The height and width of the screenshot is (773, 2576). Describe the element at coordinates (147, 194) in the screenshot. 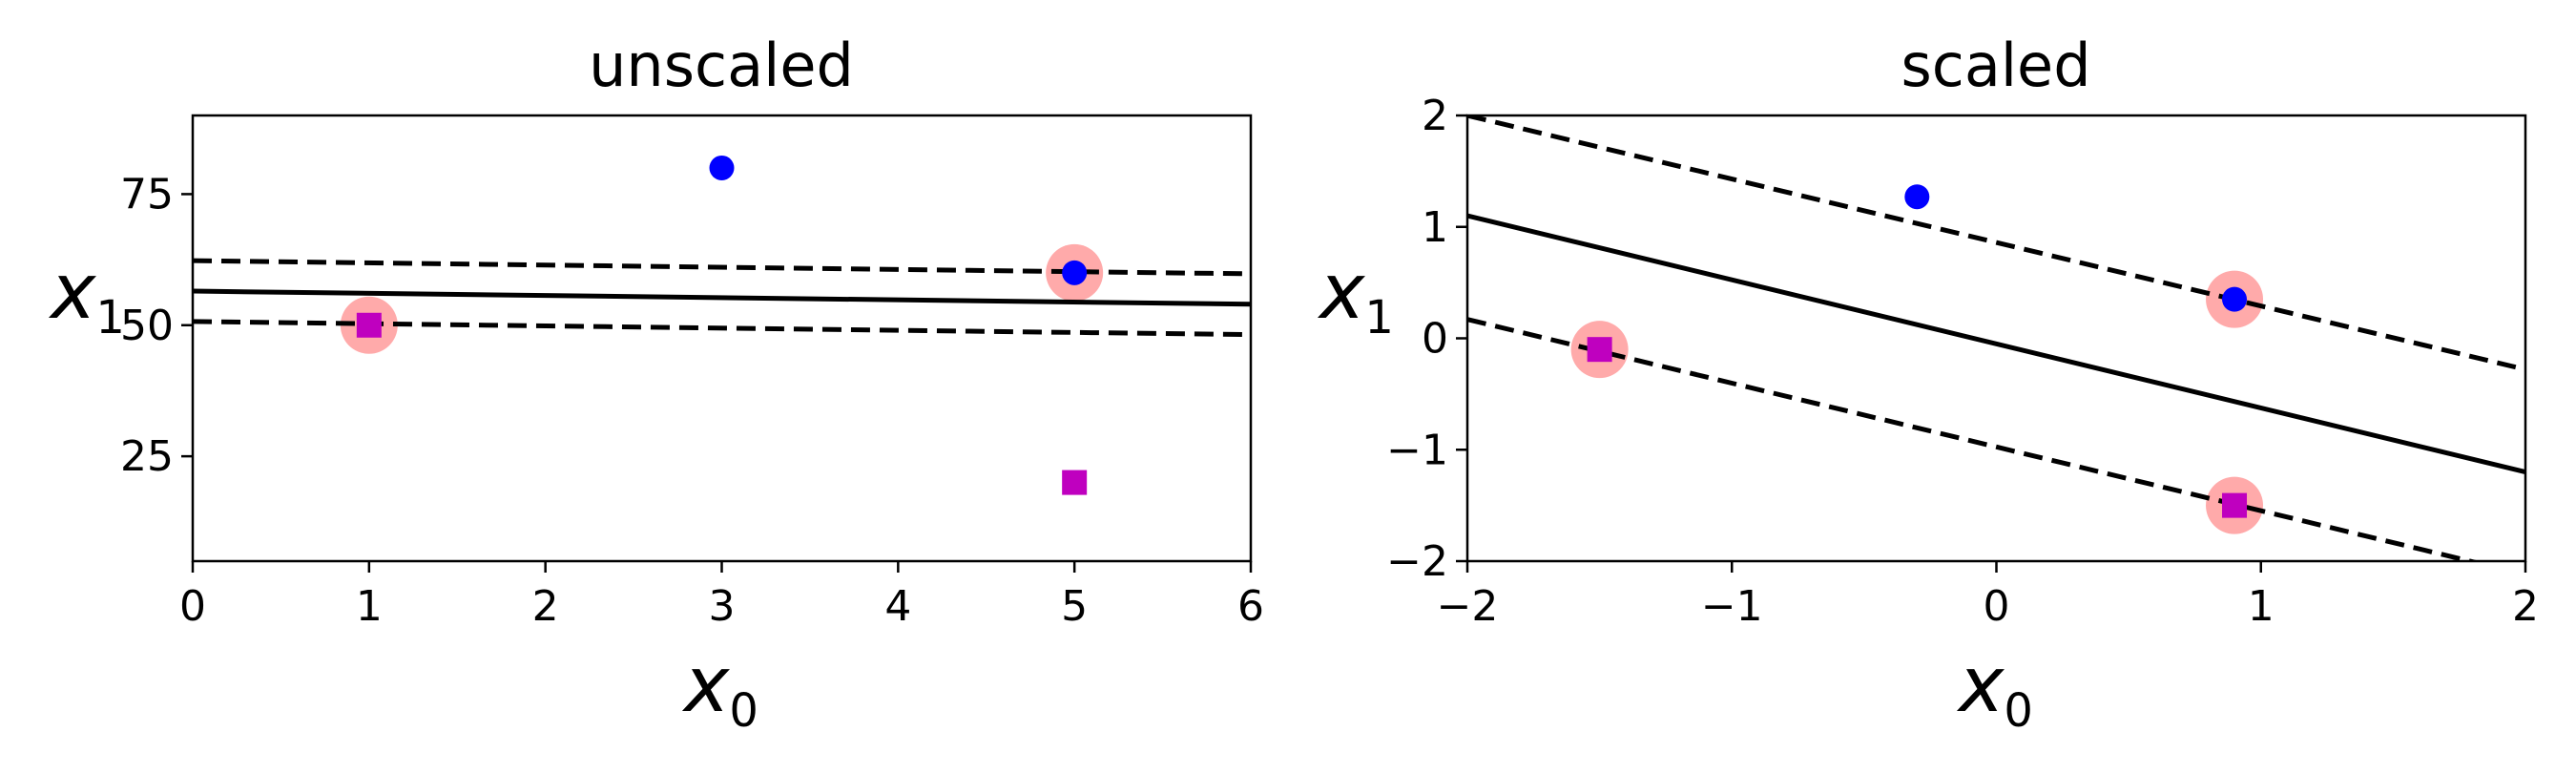

I see `y-tick-label: 75` at that location.